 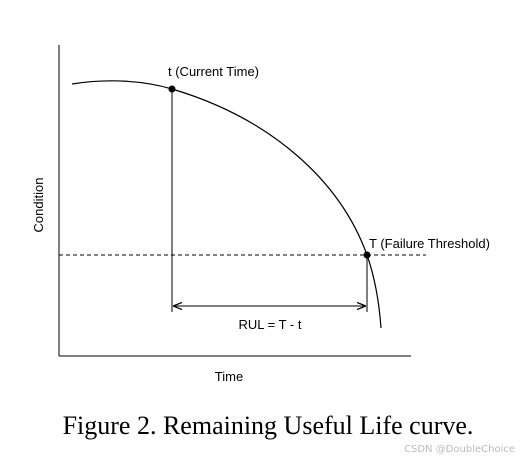 I want to click on y-axis-label: Condition, so click(x=38, y=205).